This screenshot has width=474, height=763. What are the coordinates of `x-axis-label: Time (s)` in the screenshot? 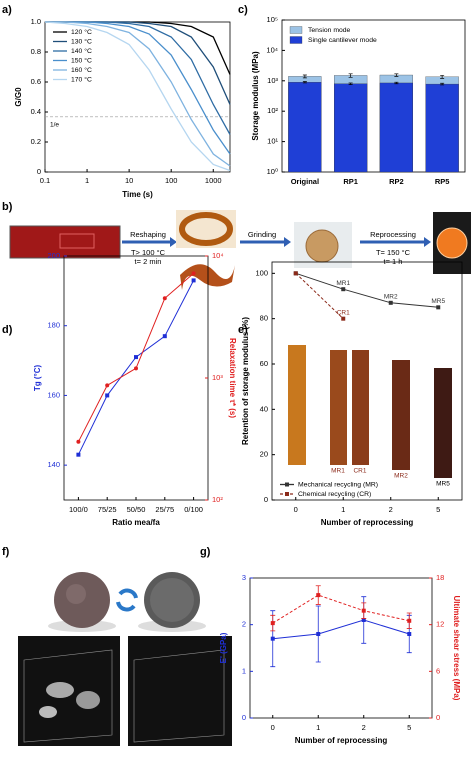 It's located at (137, 194).